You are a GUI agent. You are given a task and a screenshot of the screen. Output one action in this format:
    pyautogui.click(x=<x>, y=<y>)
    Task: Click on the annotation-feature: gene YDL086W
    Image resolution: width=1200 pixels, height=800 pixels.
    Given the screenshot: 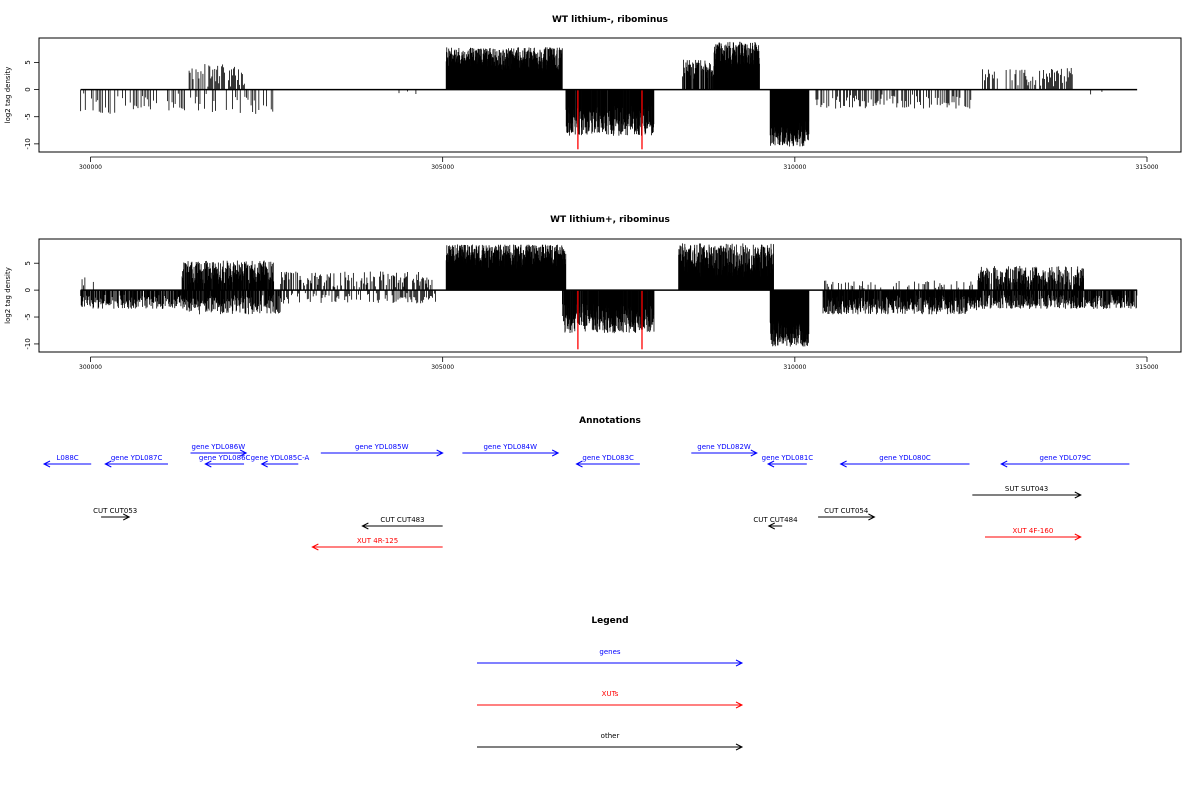 What is the action you would take?
    pyautogui.click(x=219, y=450)
    